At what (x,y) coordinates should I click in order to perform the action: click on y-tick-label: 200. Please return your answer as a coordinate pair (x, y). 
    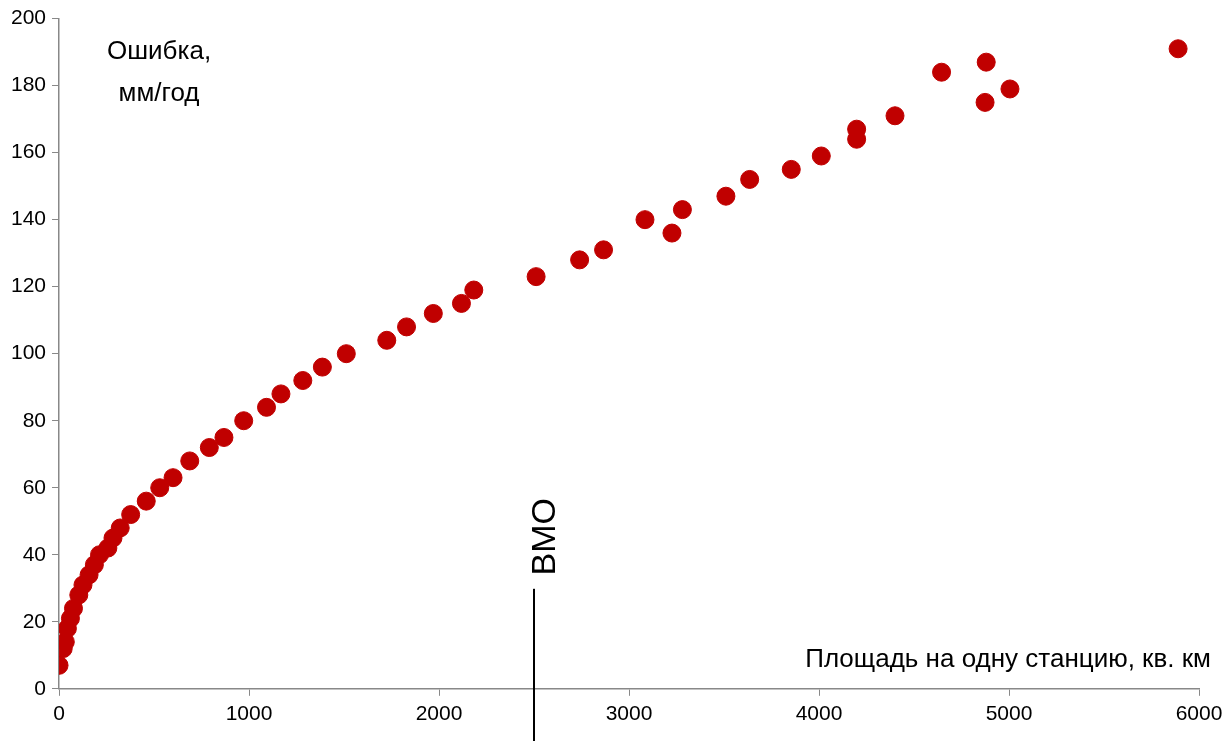
    Looking at the image, I should click on (28, 17).